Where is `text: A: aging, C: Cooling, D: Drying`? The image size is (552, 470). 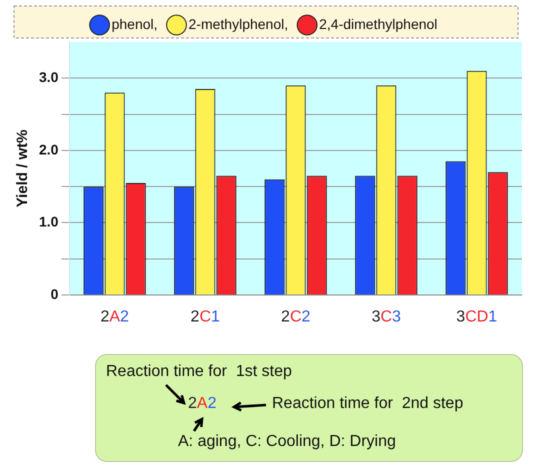 text: A: aging, C: Cooling, D: Drying is located at coordinates (287, 442).